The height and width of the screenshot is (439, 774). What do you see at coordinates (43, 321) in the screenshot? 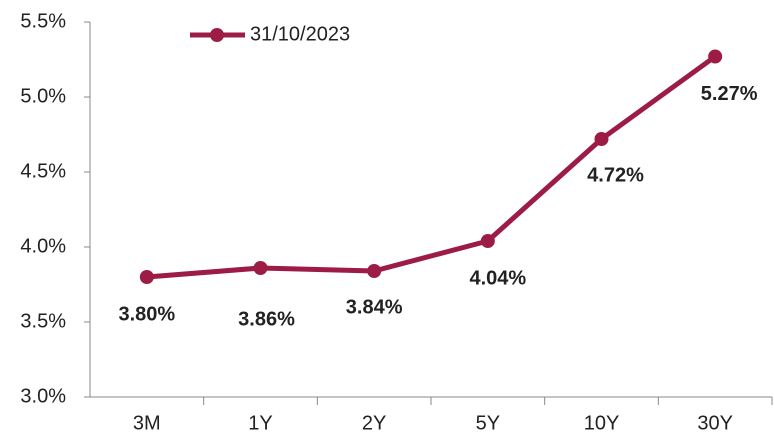
I see `y-tick-label: 3.5%` at bounding box center [43, 321].